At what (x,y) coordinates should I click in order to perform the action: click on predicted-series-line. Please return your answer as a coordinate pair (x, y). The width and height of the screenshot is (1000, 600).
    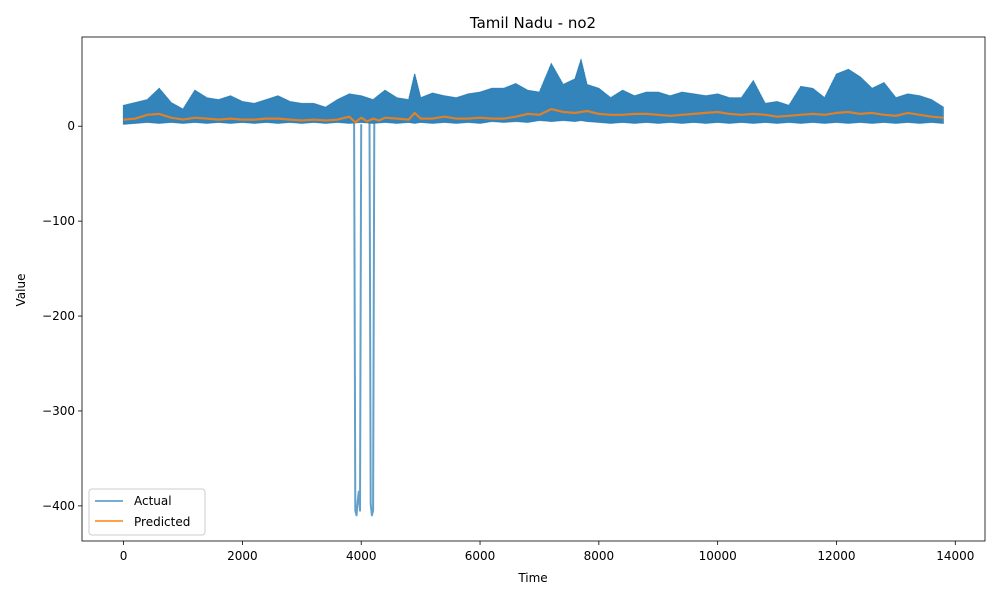
    Looking at the image, I should click on (533, 116).